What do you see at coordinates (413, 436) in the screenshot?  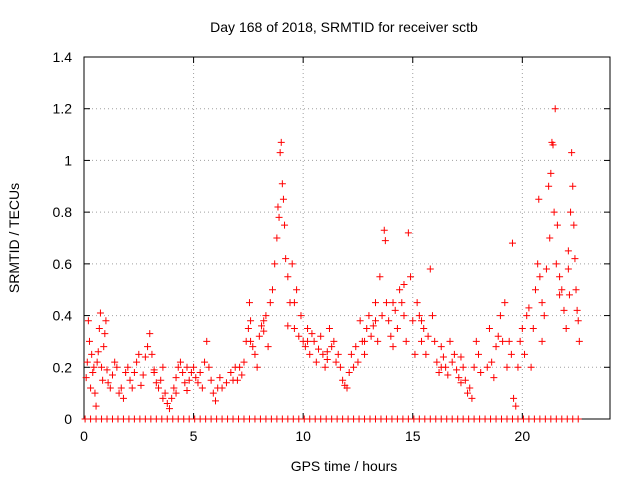 I see `x-tick-label: 15` at bounding box center [413, 436].